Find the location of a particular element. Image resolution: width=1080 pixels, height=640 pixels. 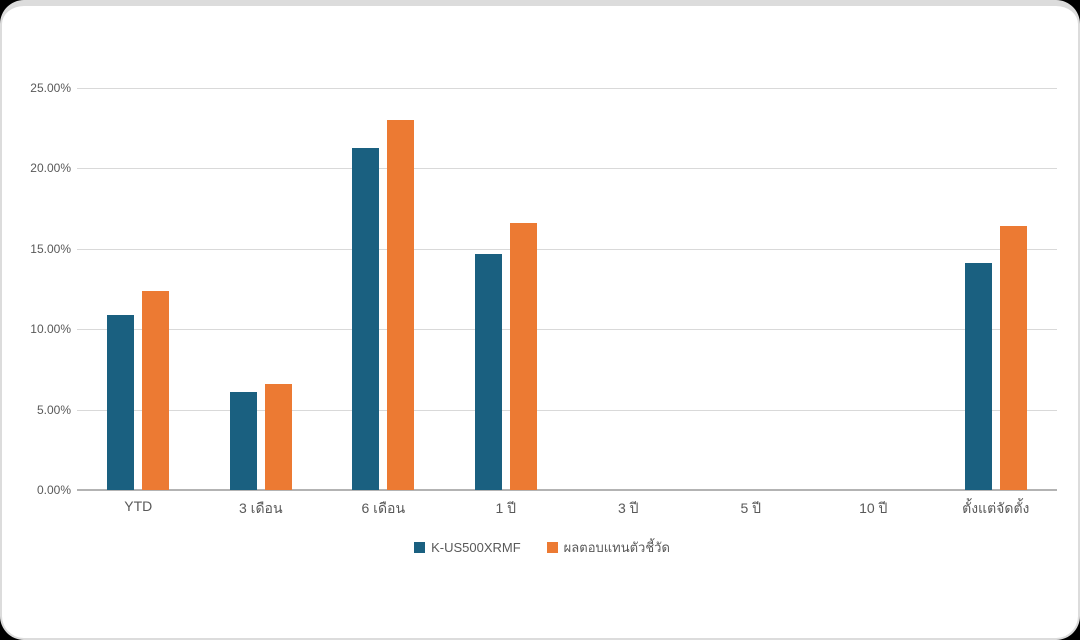

bar-series2-cat3 is located at coordinates (401, 305).